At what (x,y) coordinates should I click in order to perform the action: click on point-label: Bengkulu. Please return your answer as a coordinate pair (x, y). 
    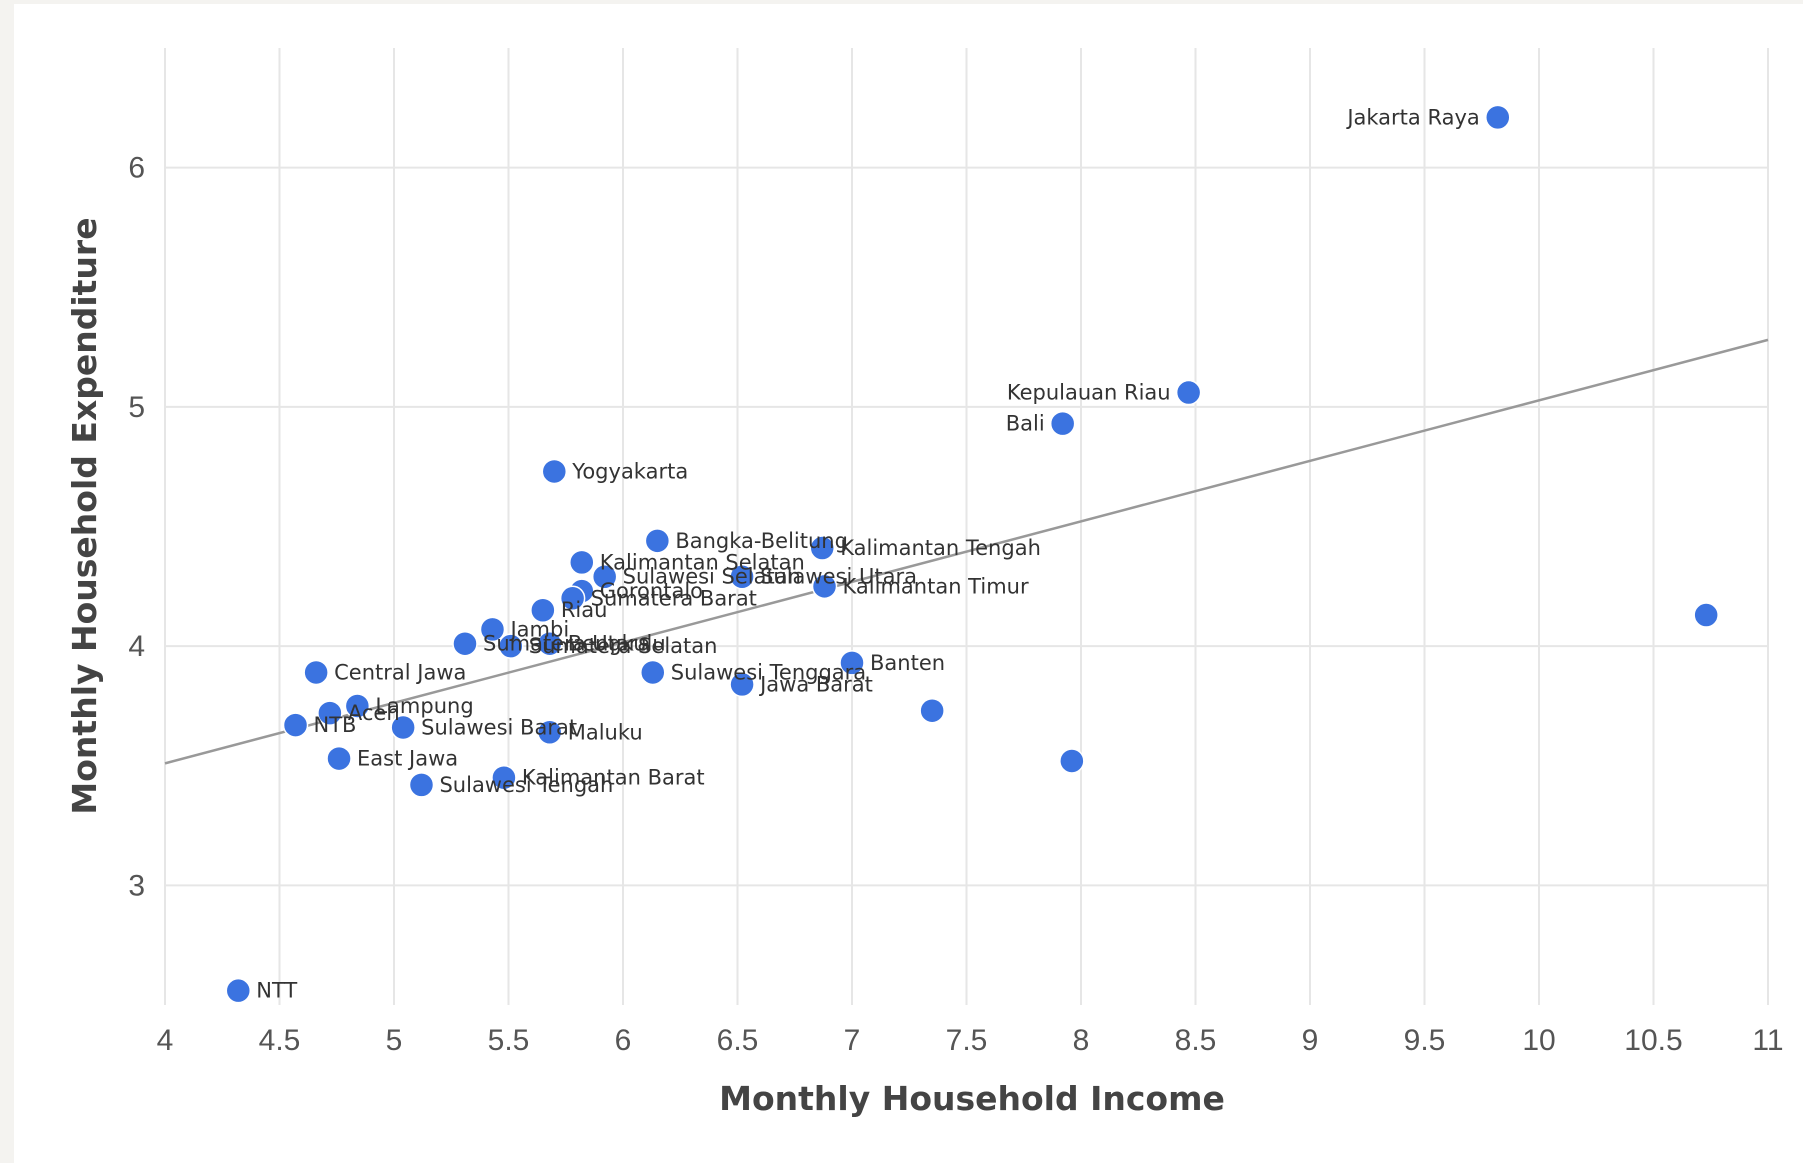
    Looking at the image, I should click on (617, 644).